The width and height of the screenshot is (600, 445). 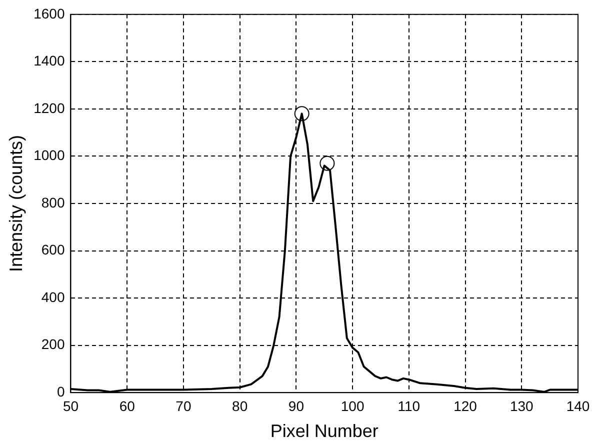 I want to click on x-tick-label: 50, so click(x=70, y=406).